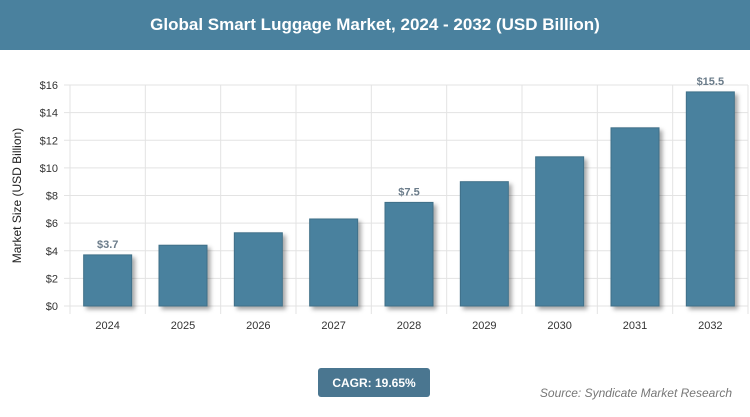 This screenshot has height=417, width=750. Describe the element at coordinates (484, 244) in the screenshot. I see `bar-2029` at that location.